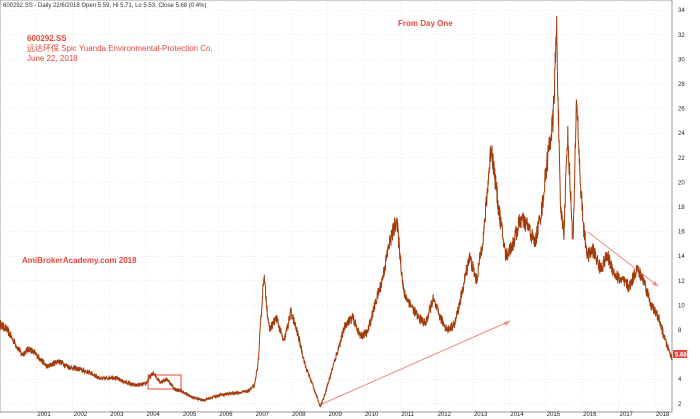 The image size is (700, 419). I want to click on y-tick-label: 30, so click(681, 60).